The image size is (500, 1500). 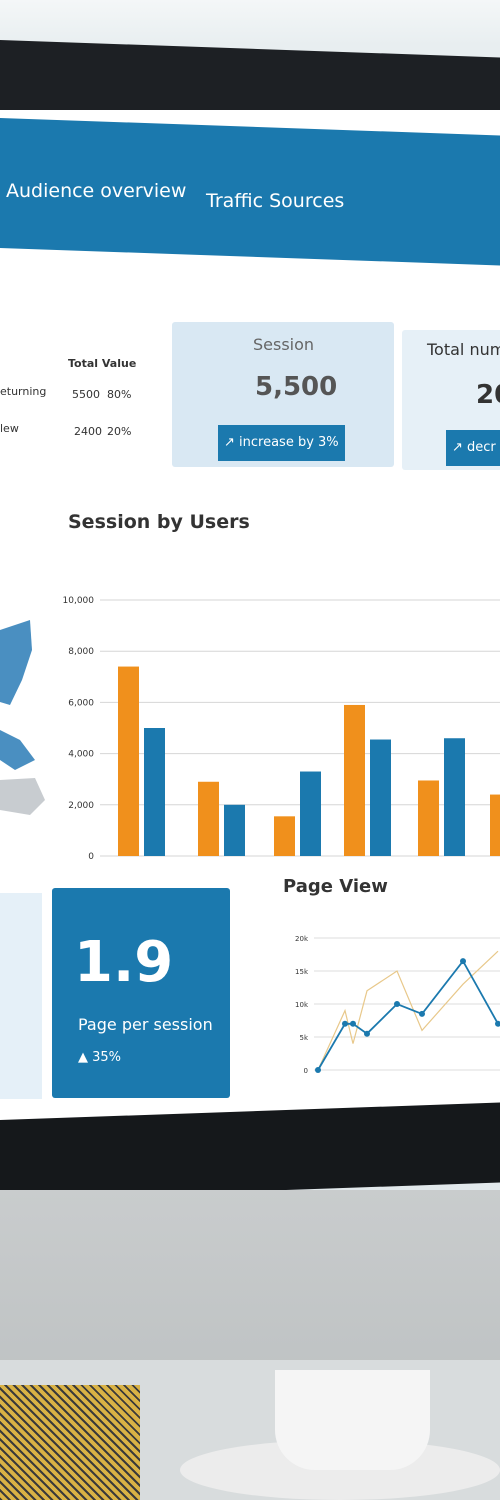 What do you see at coordinates (88, 431) in the screenshot?
I see `row-value-new: 2400` at bounding box center [88, 431].